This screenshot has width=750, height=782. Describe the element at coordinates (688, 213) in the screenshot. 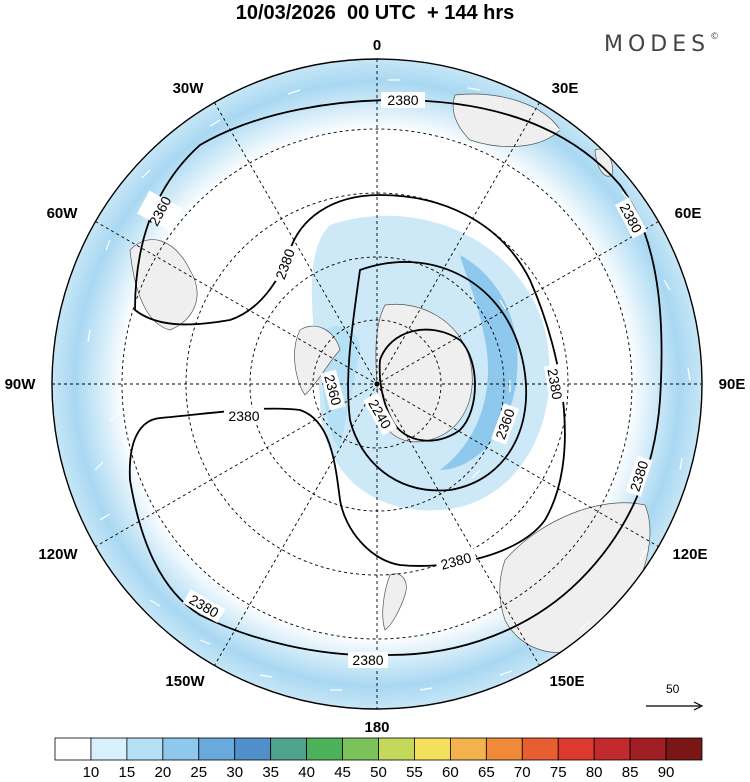

I see `lon-label-60e: 60E` at that location.